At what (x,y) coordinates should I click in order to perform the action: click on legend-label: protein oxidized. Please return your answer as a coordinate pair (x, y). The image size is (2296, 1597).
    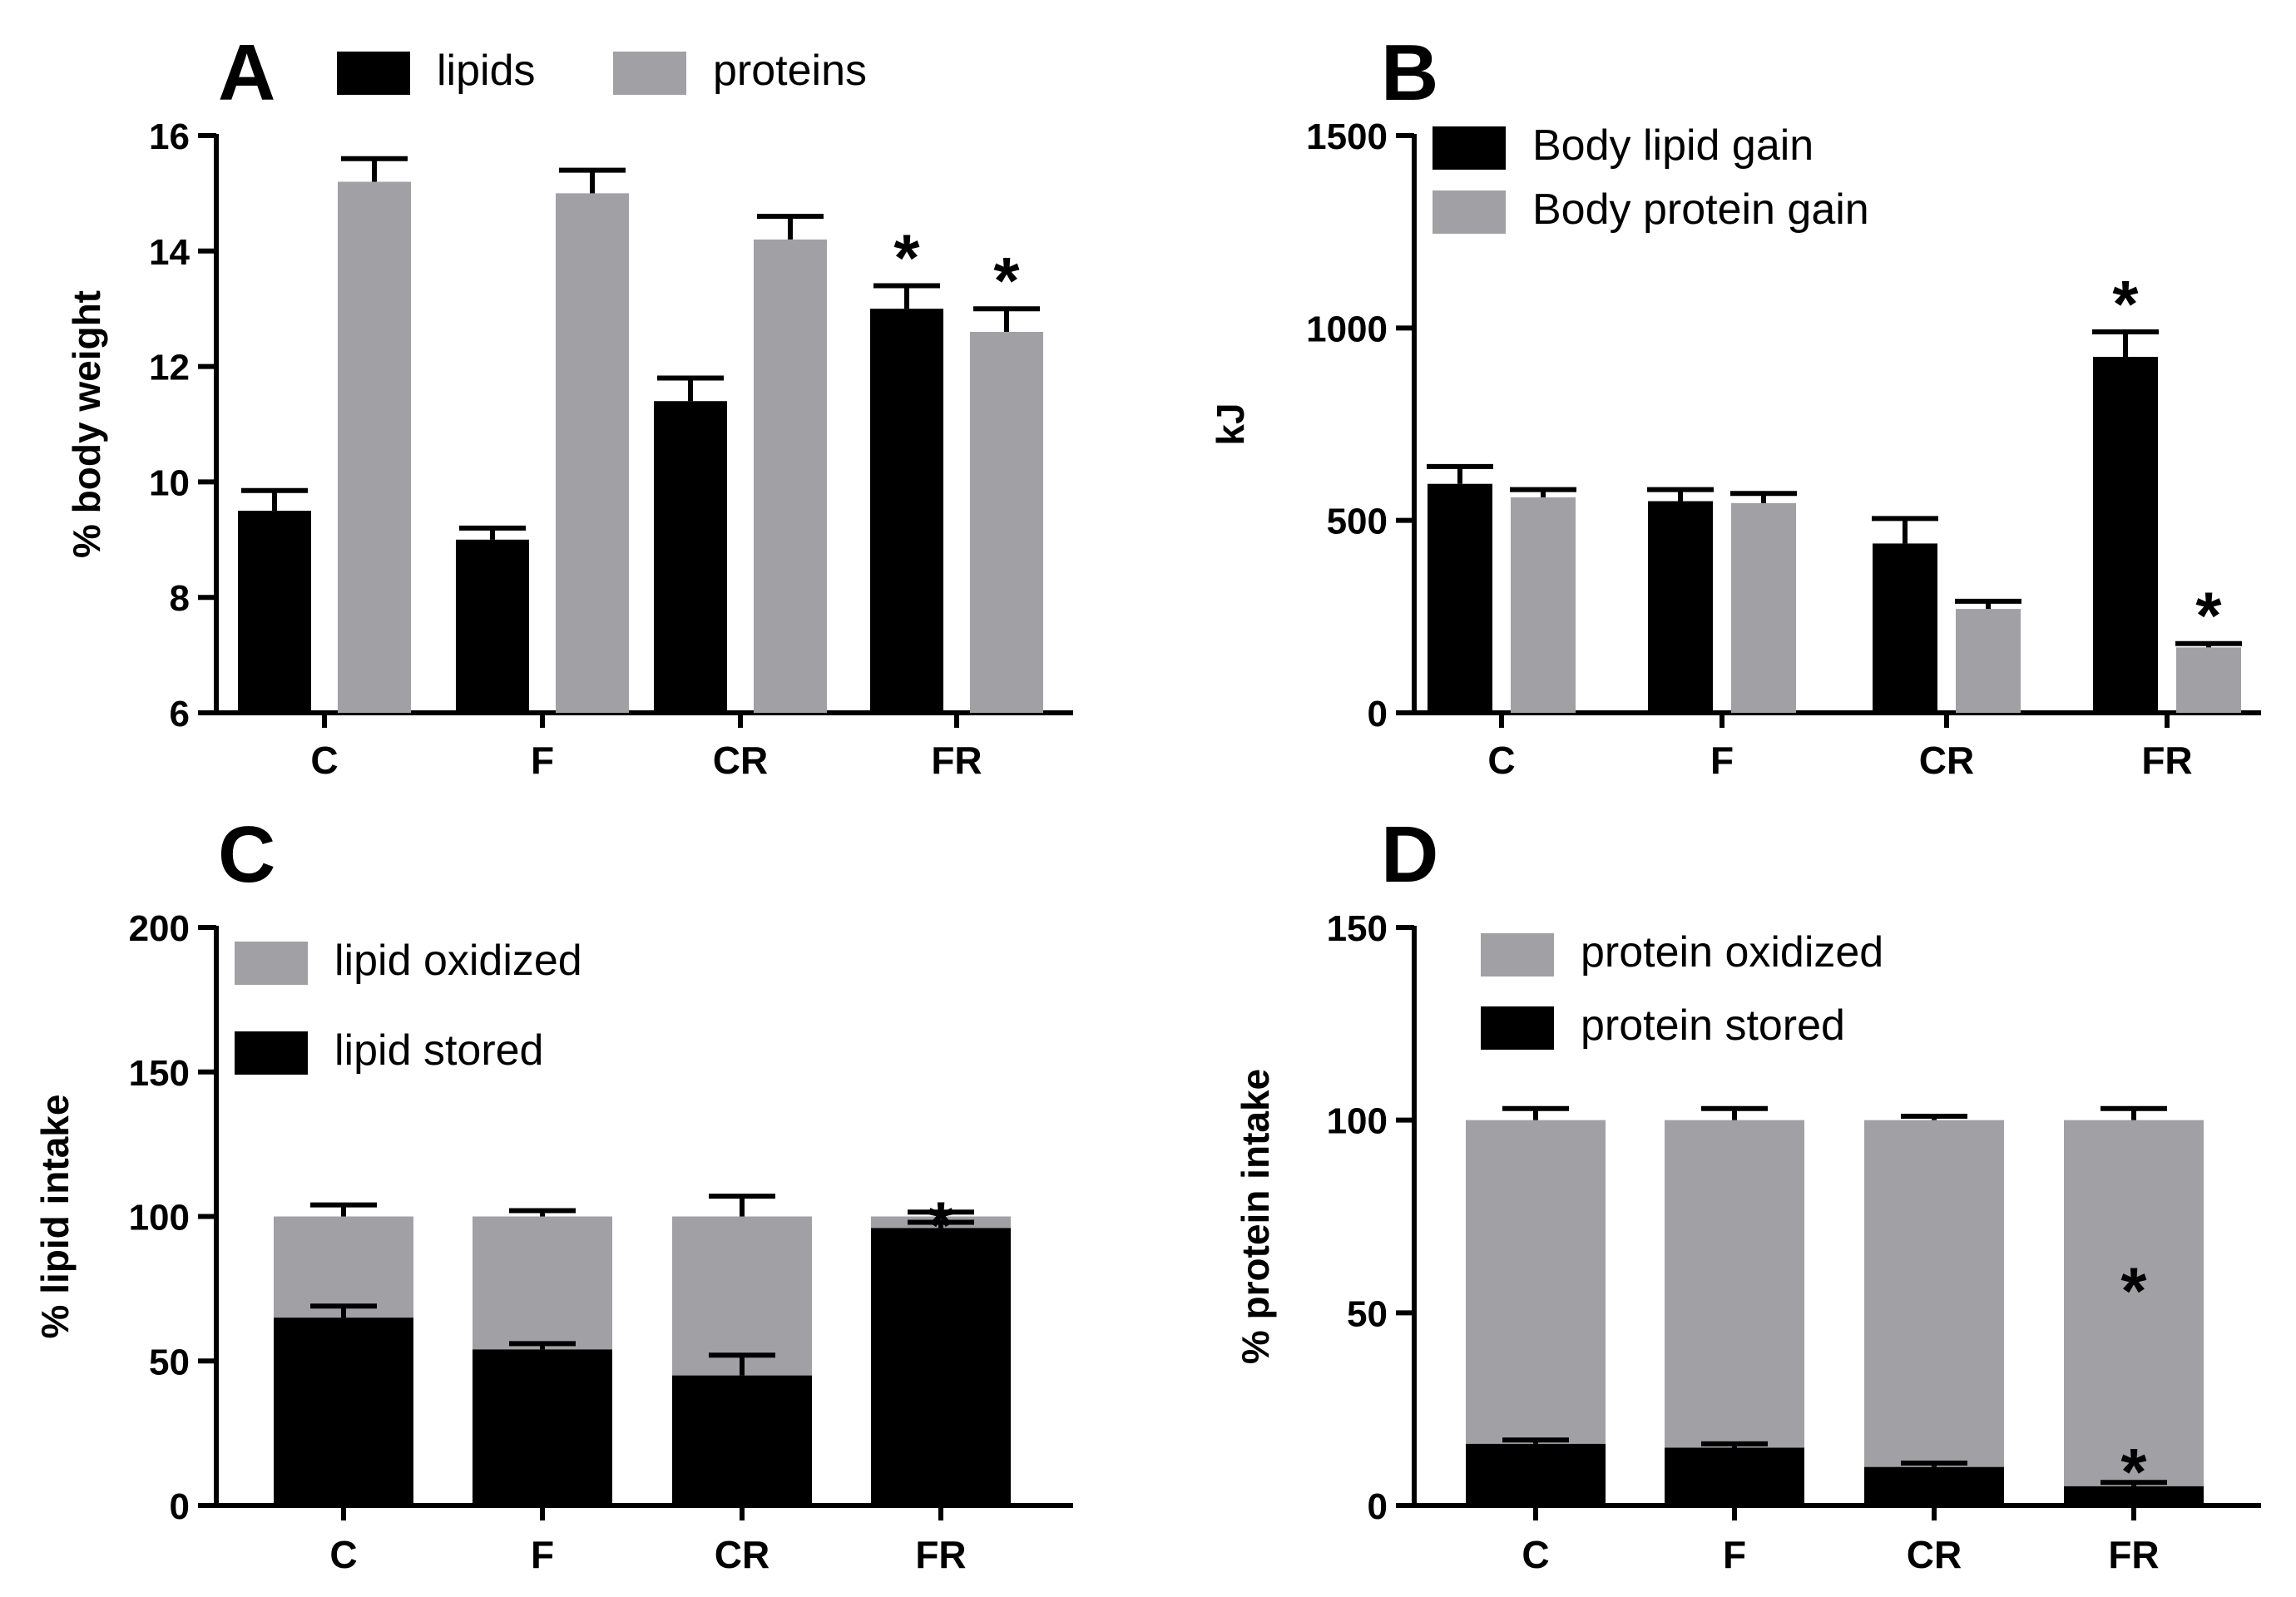
    Looking at the image, I should click on (1732, 952).